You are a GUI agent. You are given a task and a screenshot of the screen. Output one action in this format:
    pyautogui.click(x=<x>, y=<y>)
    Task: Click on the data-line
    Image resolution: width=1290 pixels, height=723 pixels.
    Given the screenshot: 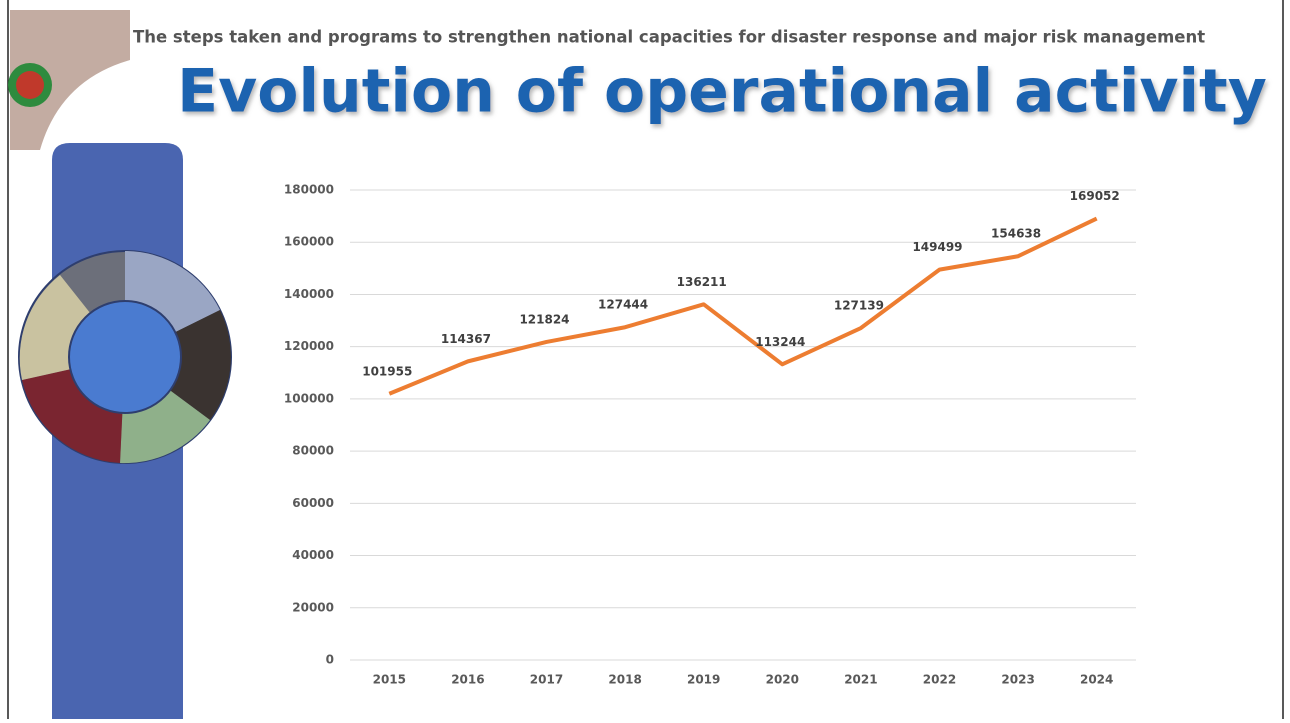 What is the action you would take?
    pyautogui.click(x=743, y=306)
    